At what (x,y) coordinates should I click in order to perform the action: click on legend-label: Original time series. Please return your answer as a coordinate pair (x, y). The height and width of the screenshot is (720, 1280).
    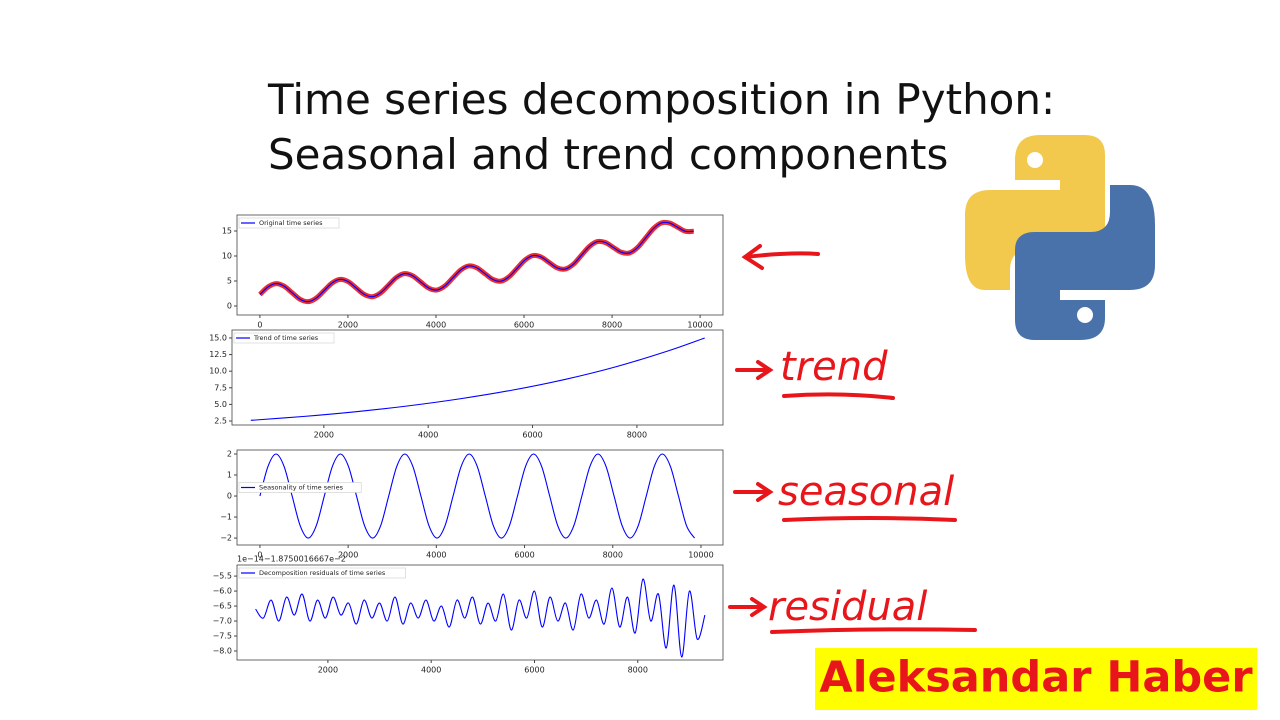
    Looking at the image, I should click on (291, 223).